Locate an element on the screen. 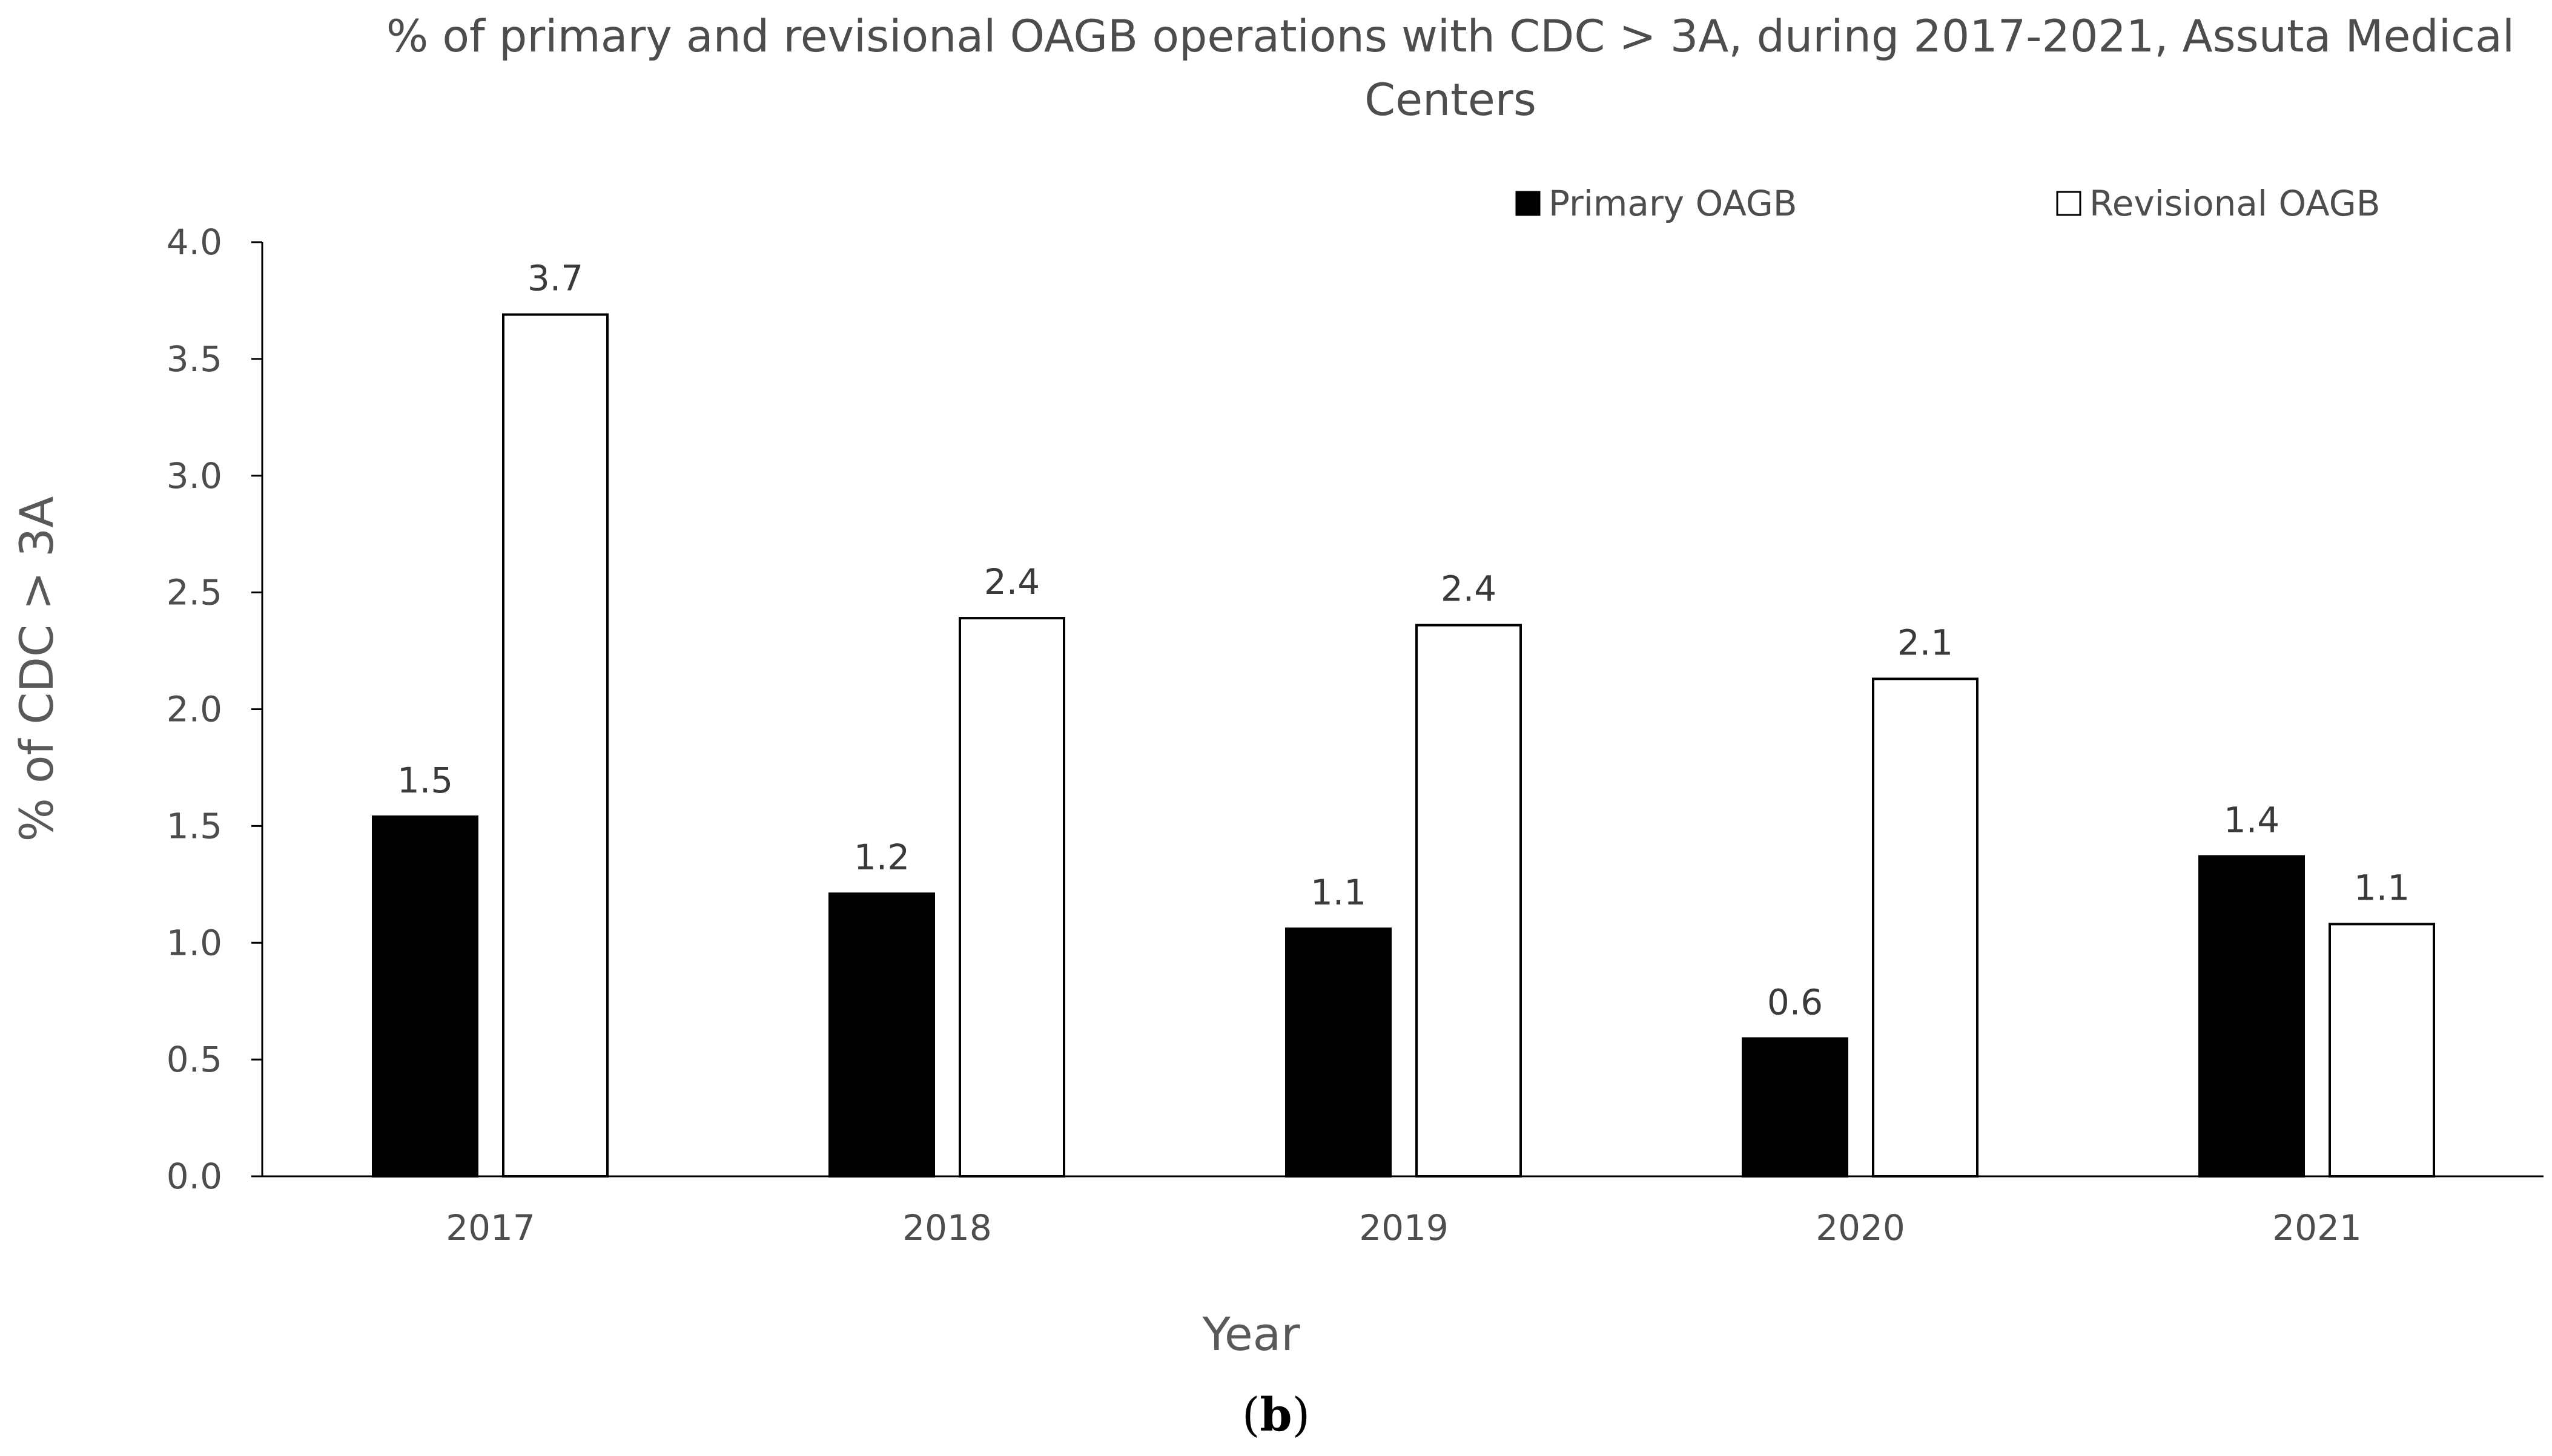 The width and height of the screenshot is (2552, 1456). bar-primary-2021 is located at coordinates (2251, 1016).